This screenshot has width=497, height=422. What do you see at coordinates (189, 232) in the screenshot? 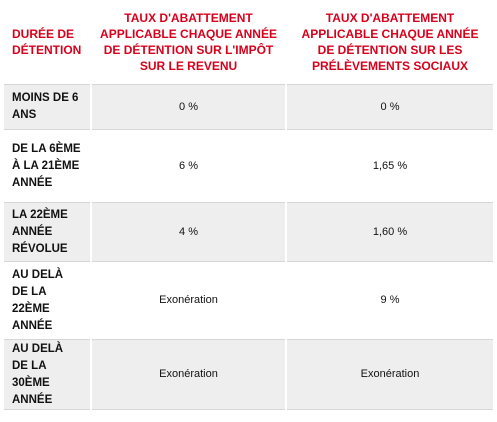
I see `rate-cell: 4 %` at bounding box center [189, 232].